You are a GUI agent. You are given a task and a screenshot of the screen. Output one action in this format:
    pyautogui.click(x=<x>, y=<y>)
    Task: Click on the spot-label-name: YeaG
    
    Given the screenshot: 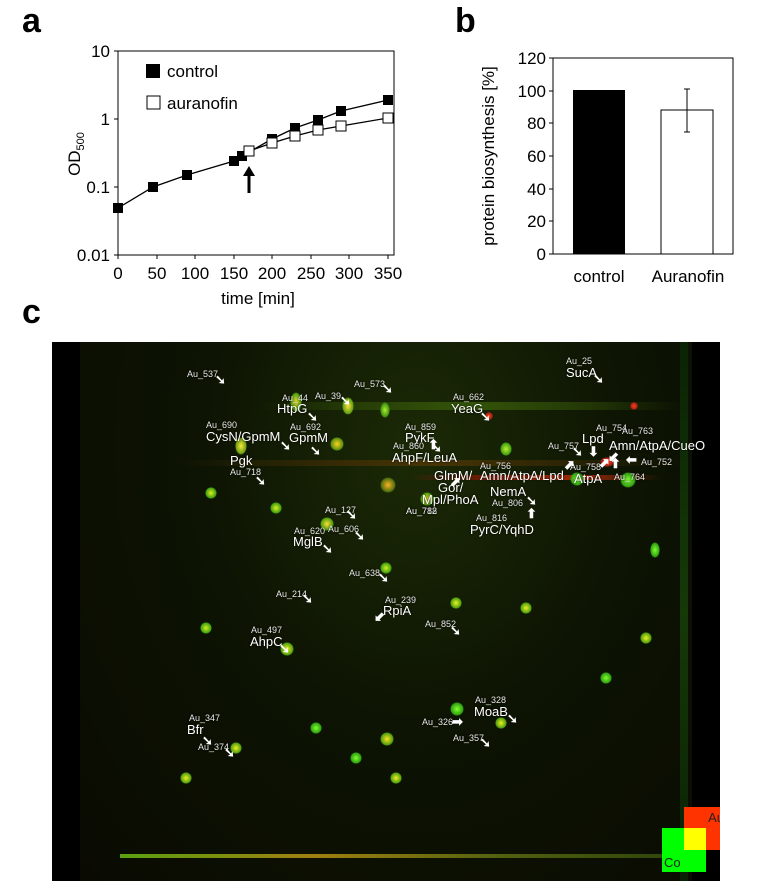 What is the action you would take?
    pyautogui.click(x=467, y=408)
    